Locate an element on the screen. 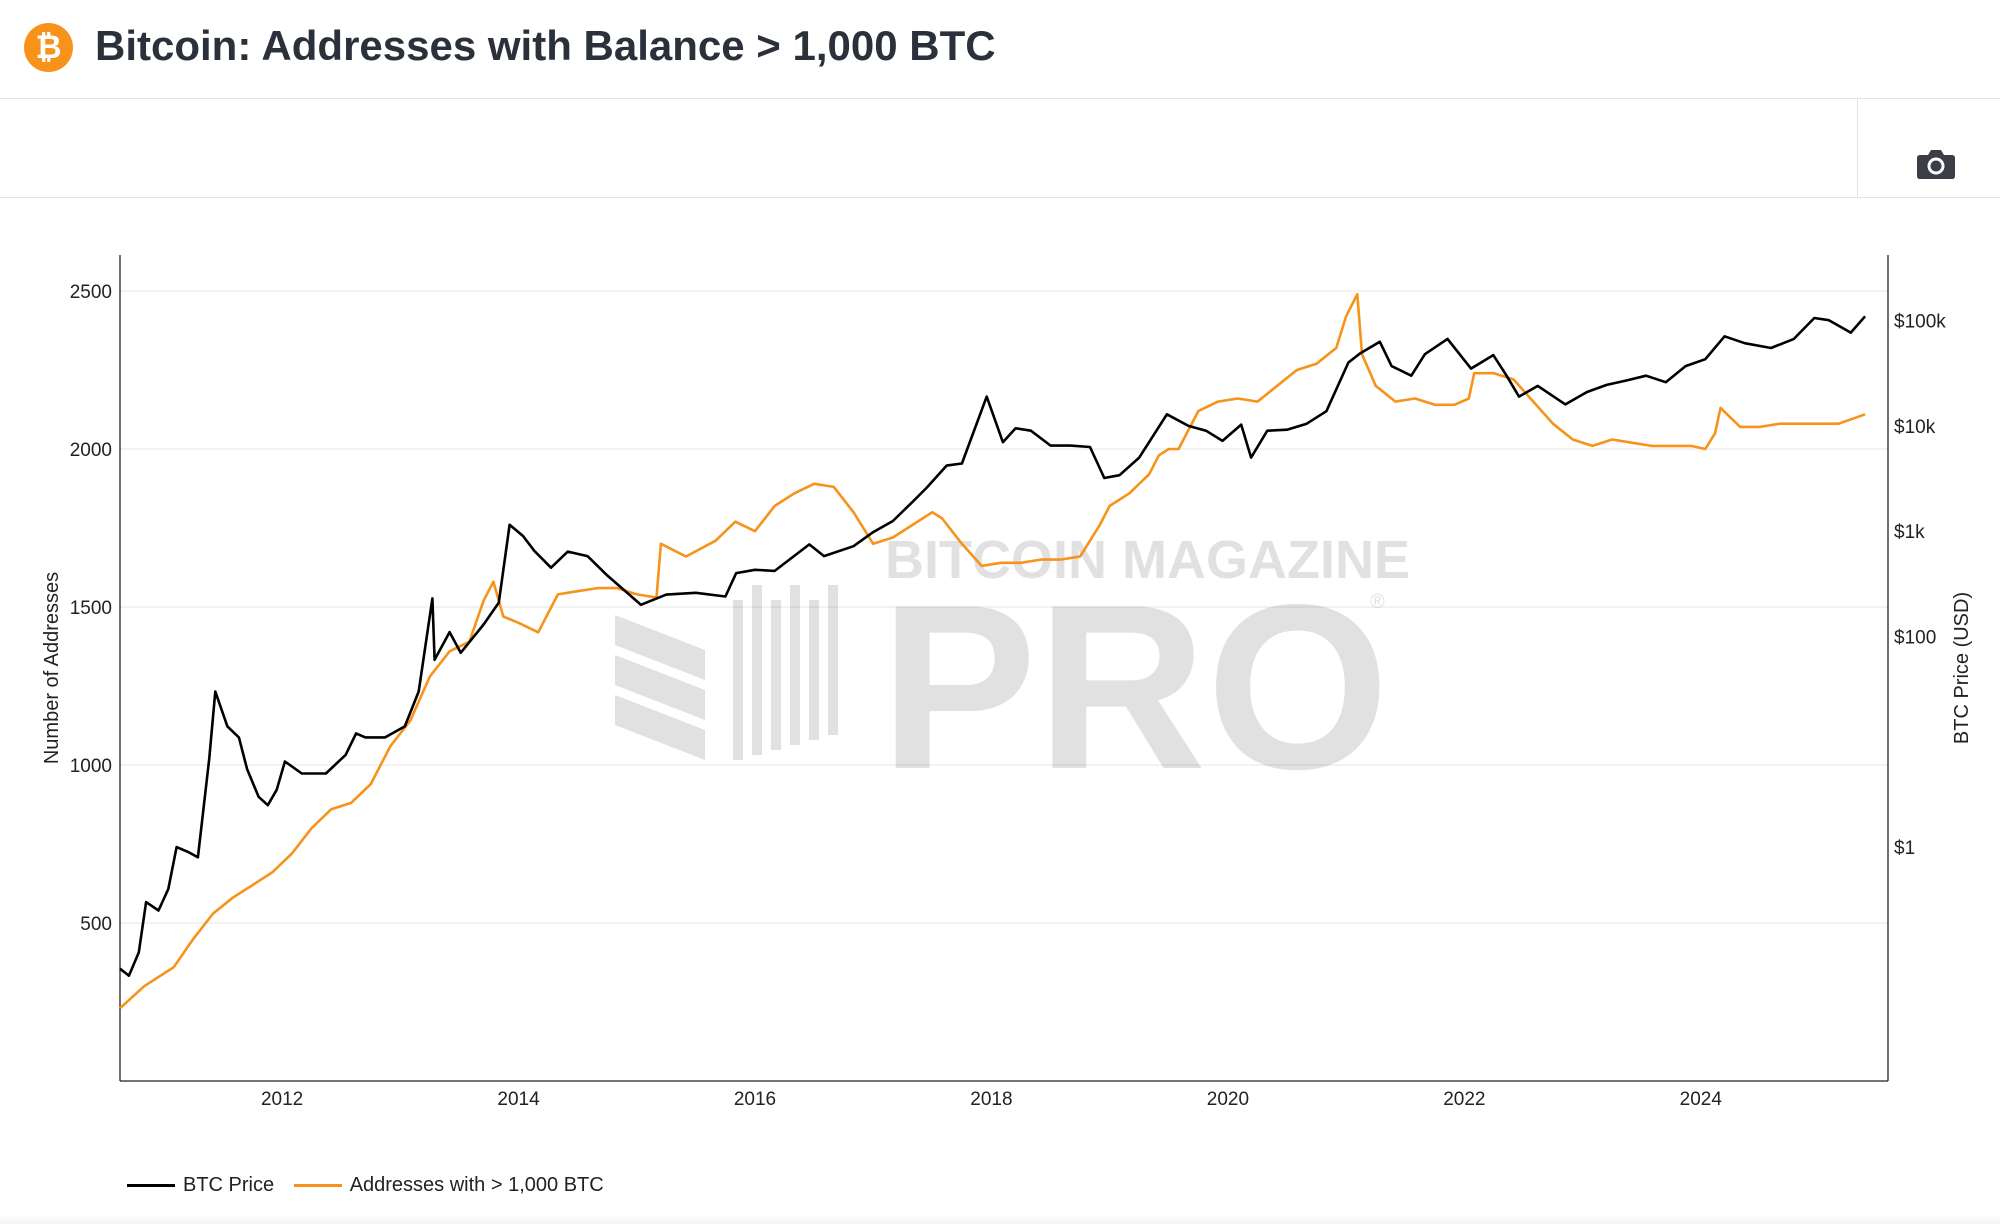  bitcoin-logo-icon: ₿ is located at coordinates (48, 47).